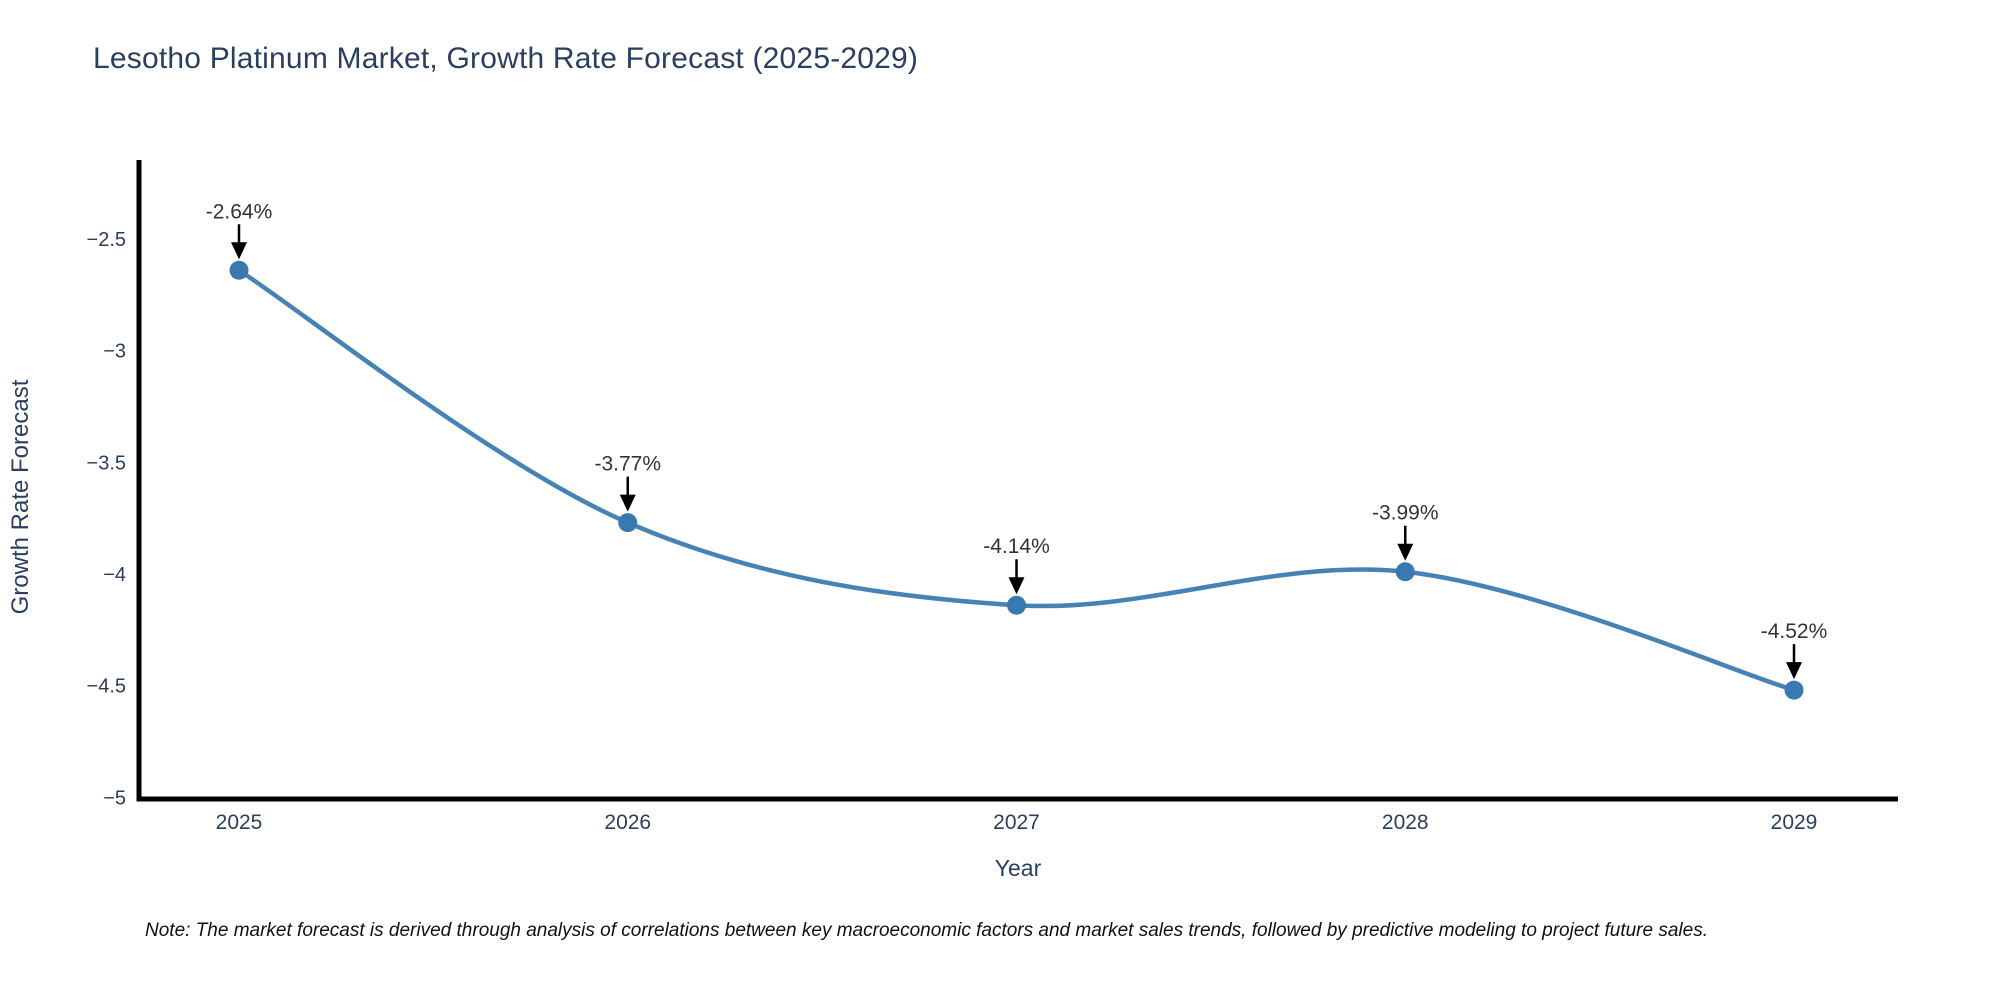 This screenshot has width=2000, height=1000. I want to click on y-tick-label: −4, so click(114, 575).